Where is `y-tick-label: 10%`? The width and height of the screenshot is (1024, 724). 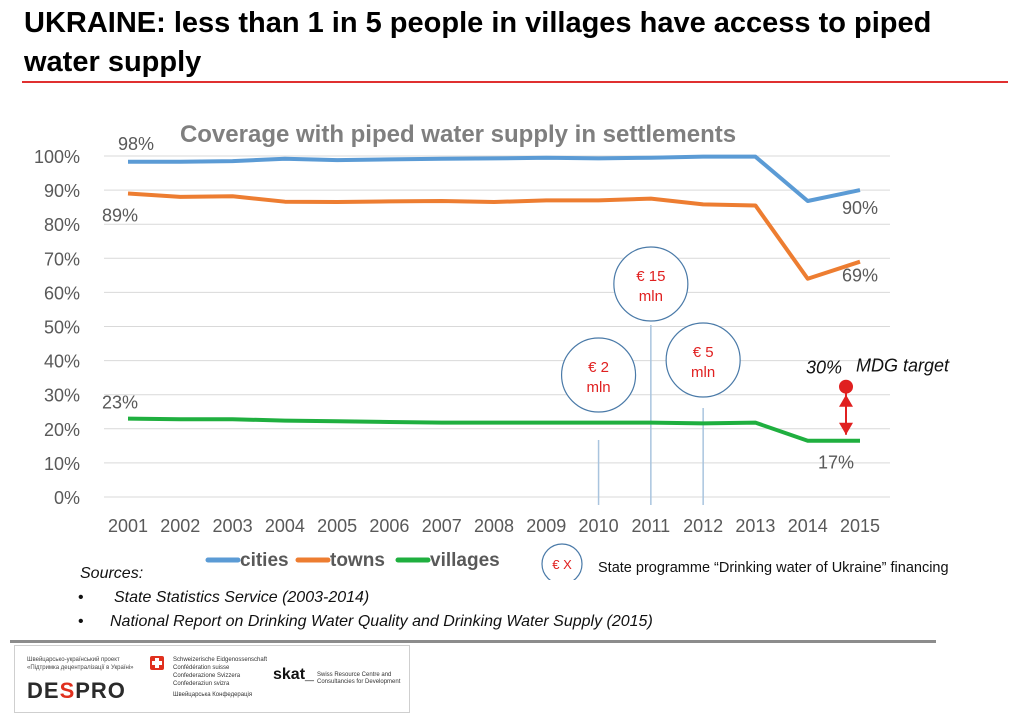
y-tick-label: 10% is located at coordinates (62, 464).